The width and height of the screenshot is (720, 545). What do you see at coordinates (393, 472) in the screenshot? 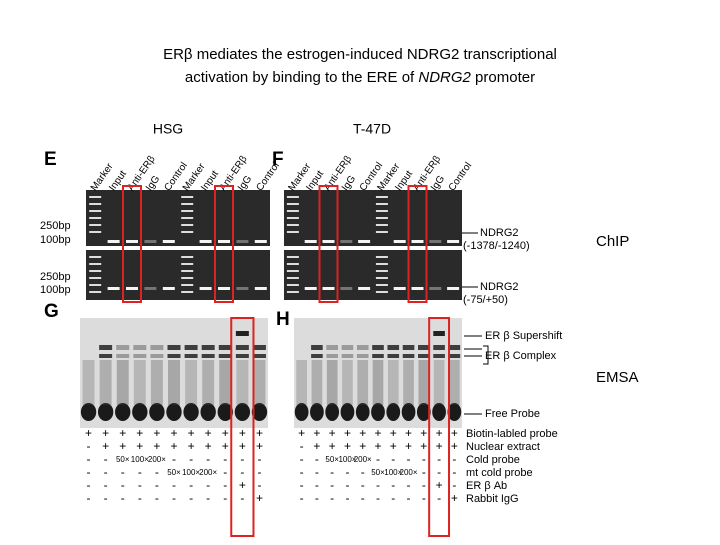
I see `sign: 100×` at bounding box center [393, 472].